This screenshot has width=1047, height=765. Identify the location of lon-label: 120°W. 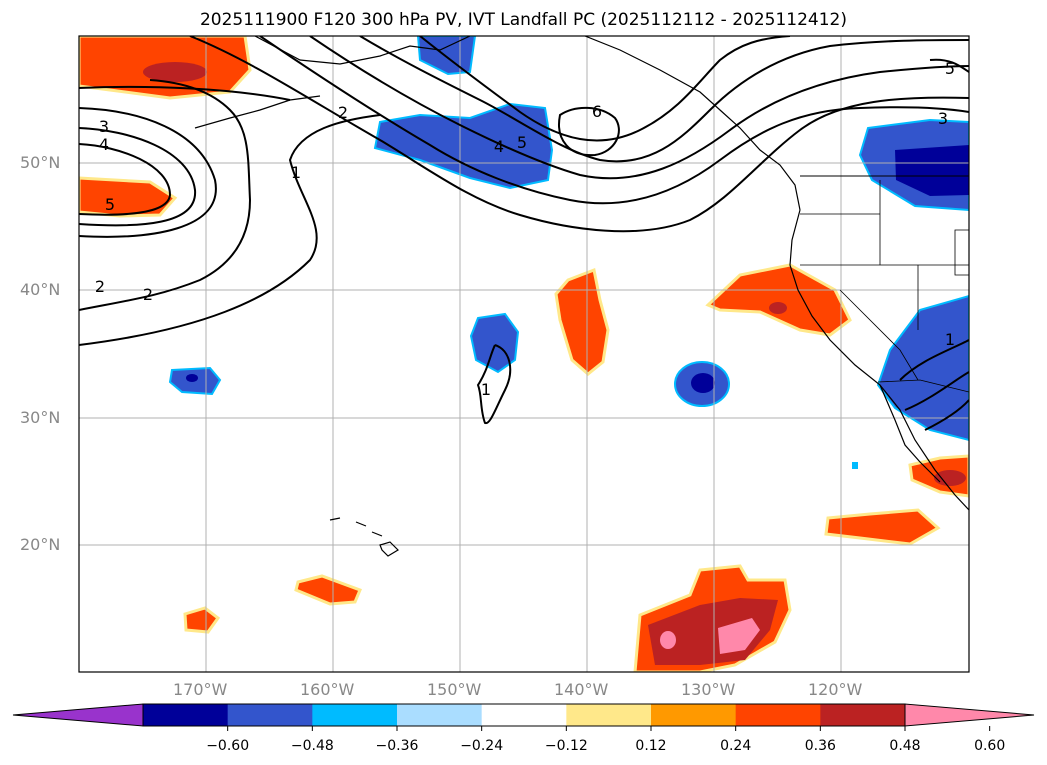
(835, 689).